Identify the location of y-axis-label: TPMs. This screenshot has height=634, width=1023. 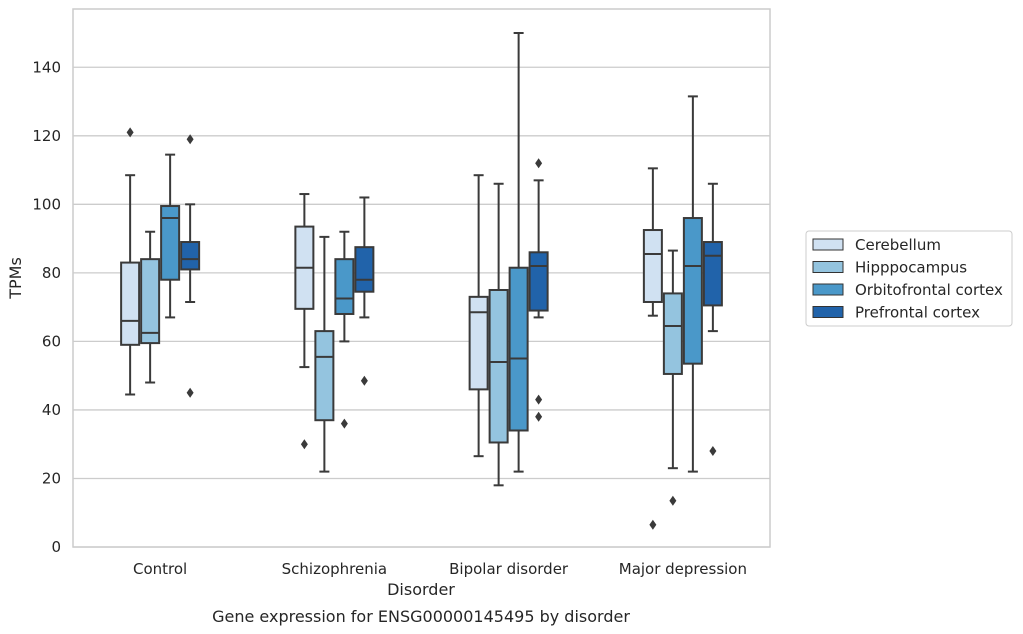
(15, 278).